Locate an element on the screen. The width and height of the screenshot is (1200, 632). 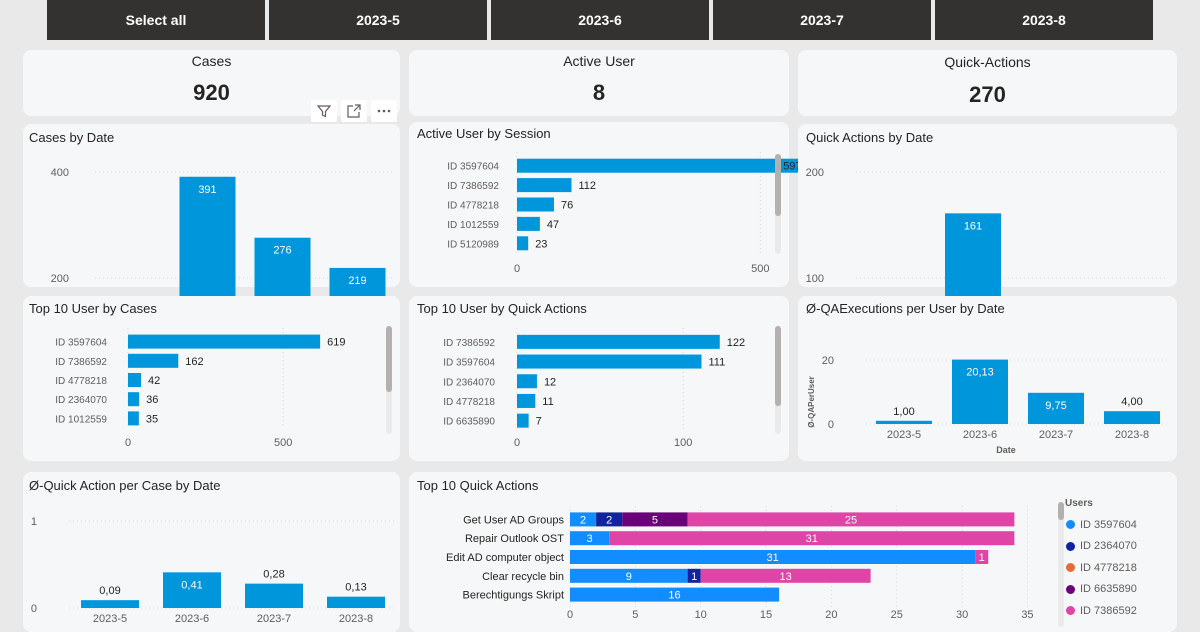
more-options-icon is located at coordinates (384, 111).